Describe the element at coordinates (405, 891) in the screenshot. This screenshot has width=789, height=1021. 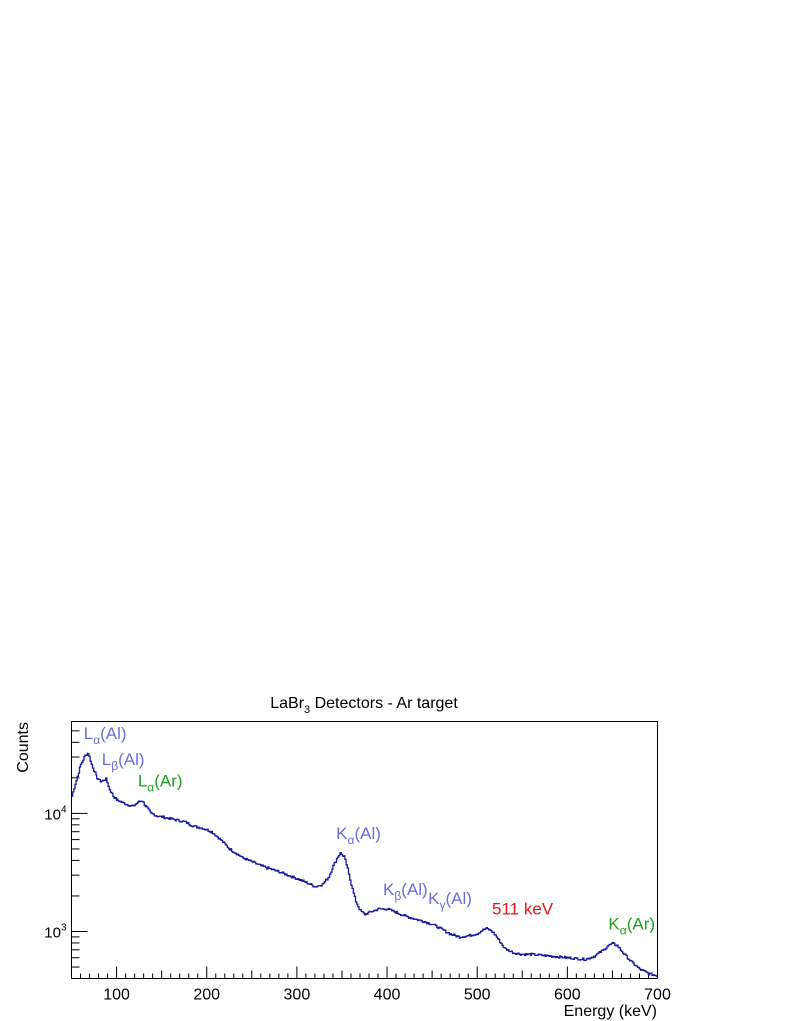
I see `annotation-kb-al: Kβ(Al)` at that location.